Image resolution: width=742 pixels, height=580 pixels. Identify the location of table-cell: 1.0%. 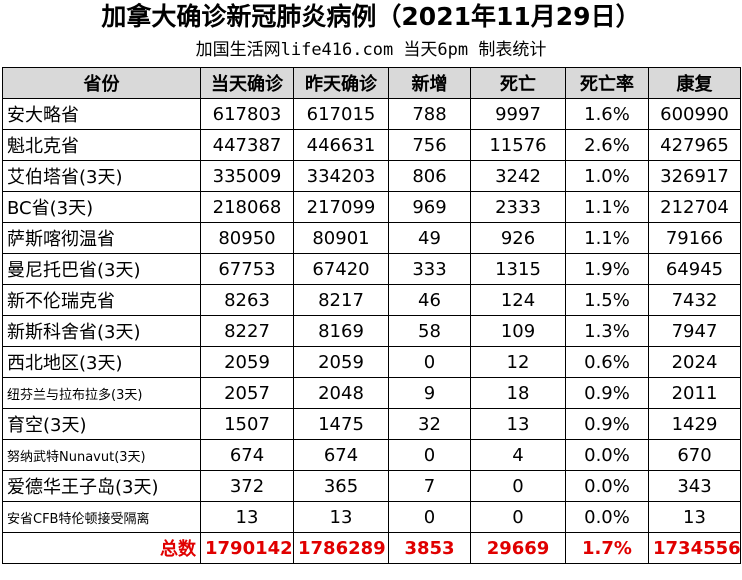
(607, 176).